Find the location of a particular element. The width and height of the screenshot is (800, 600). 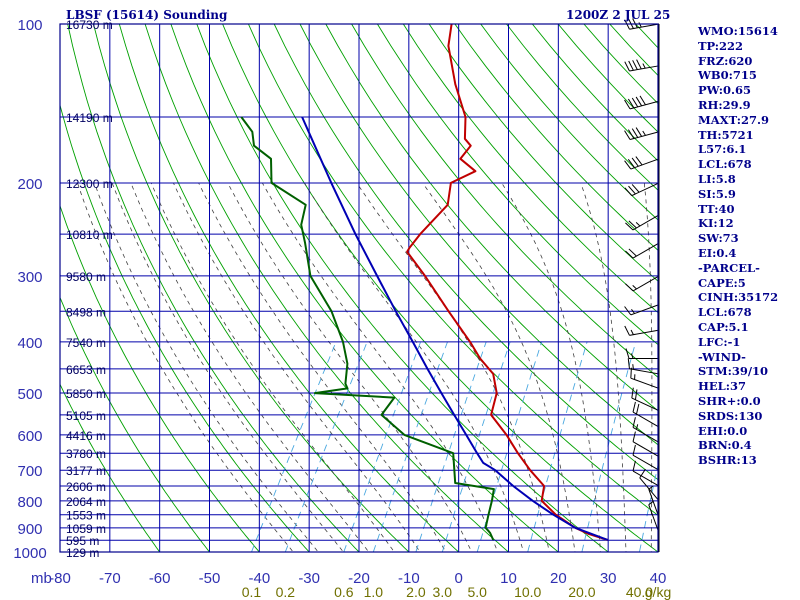

height-label: 14190 m is located at coordinates (89, 118).